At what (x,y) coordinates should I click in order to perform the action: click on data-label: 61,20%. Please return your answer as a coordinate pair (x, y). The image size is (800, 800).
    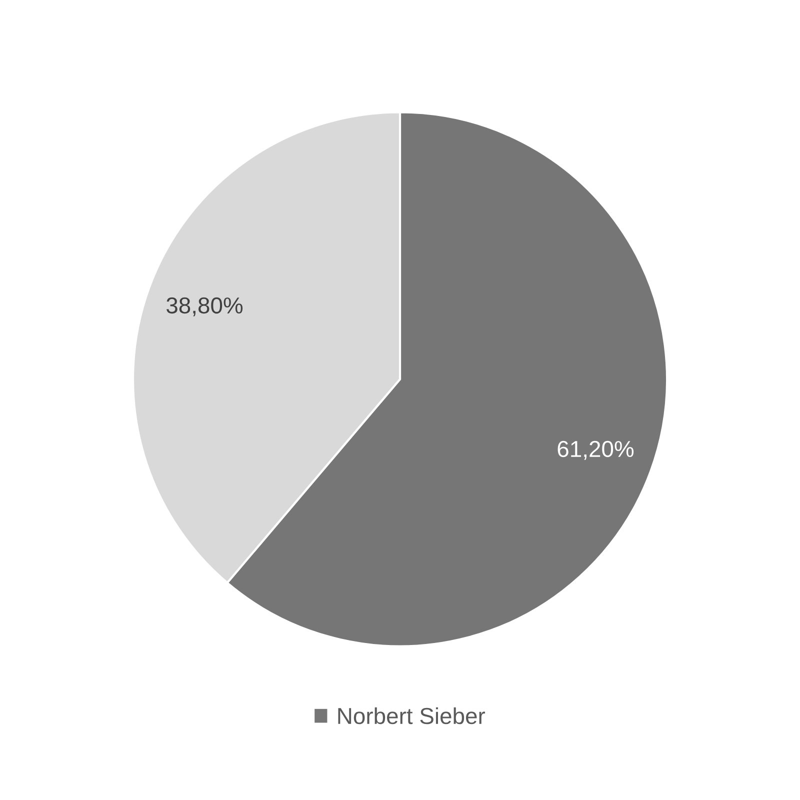
    Looking at the image, I should click on (596, 450).